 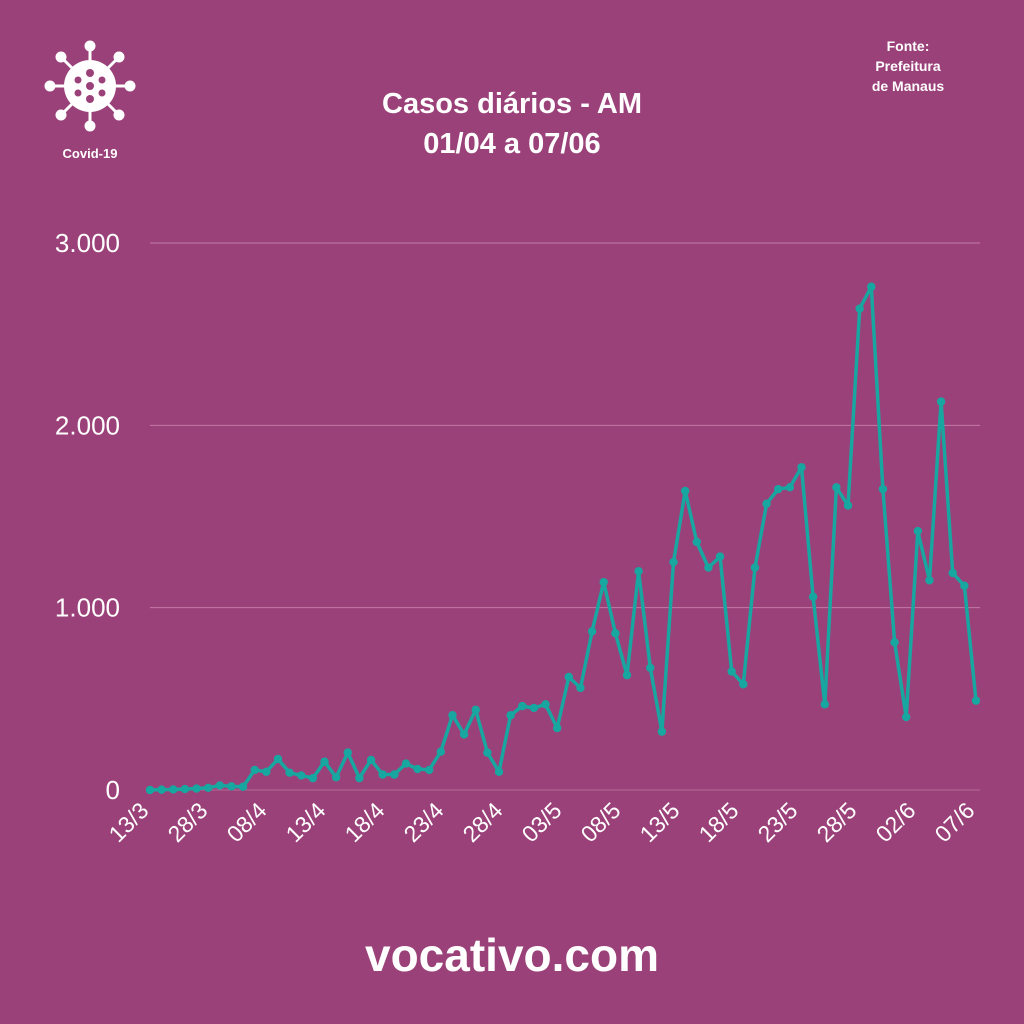 I want to click on source-line: Prefeitura, so click(x=908, y=66).